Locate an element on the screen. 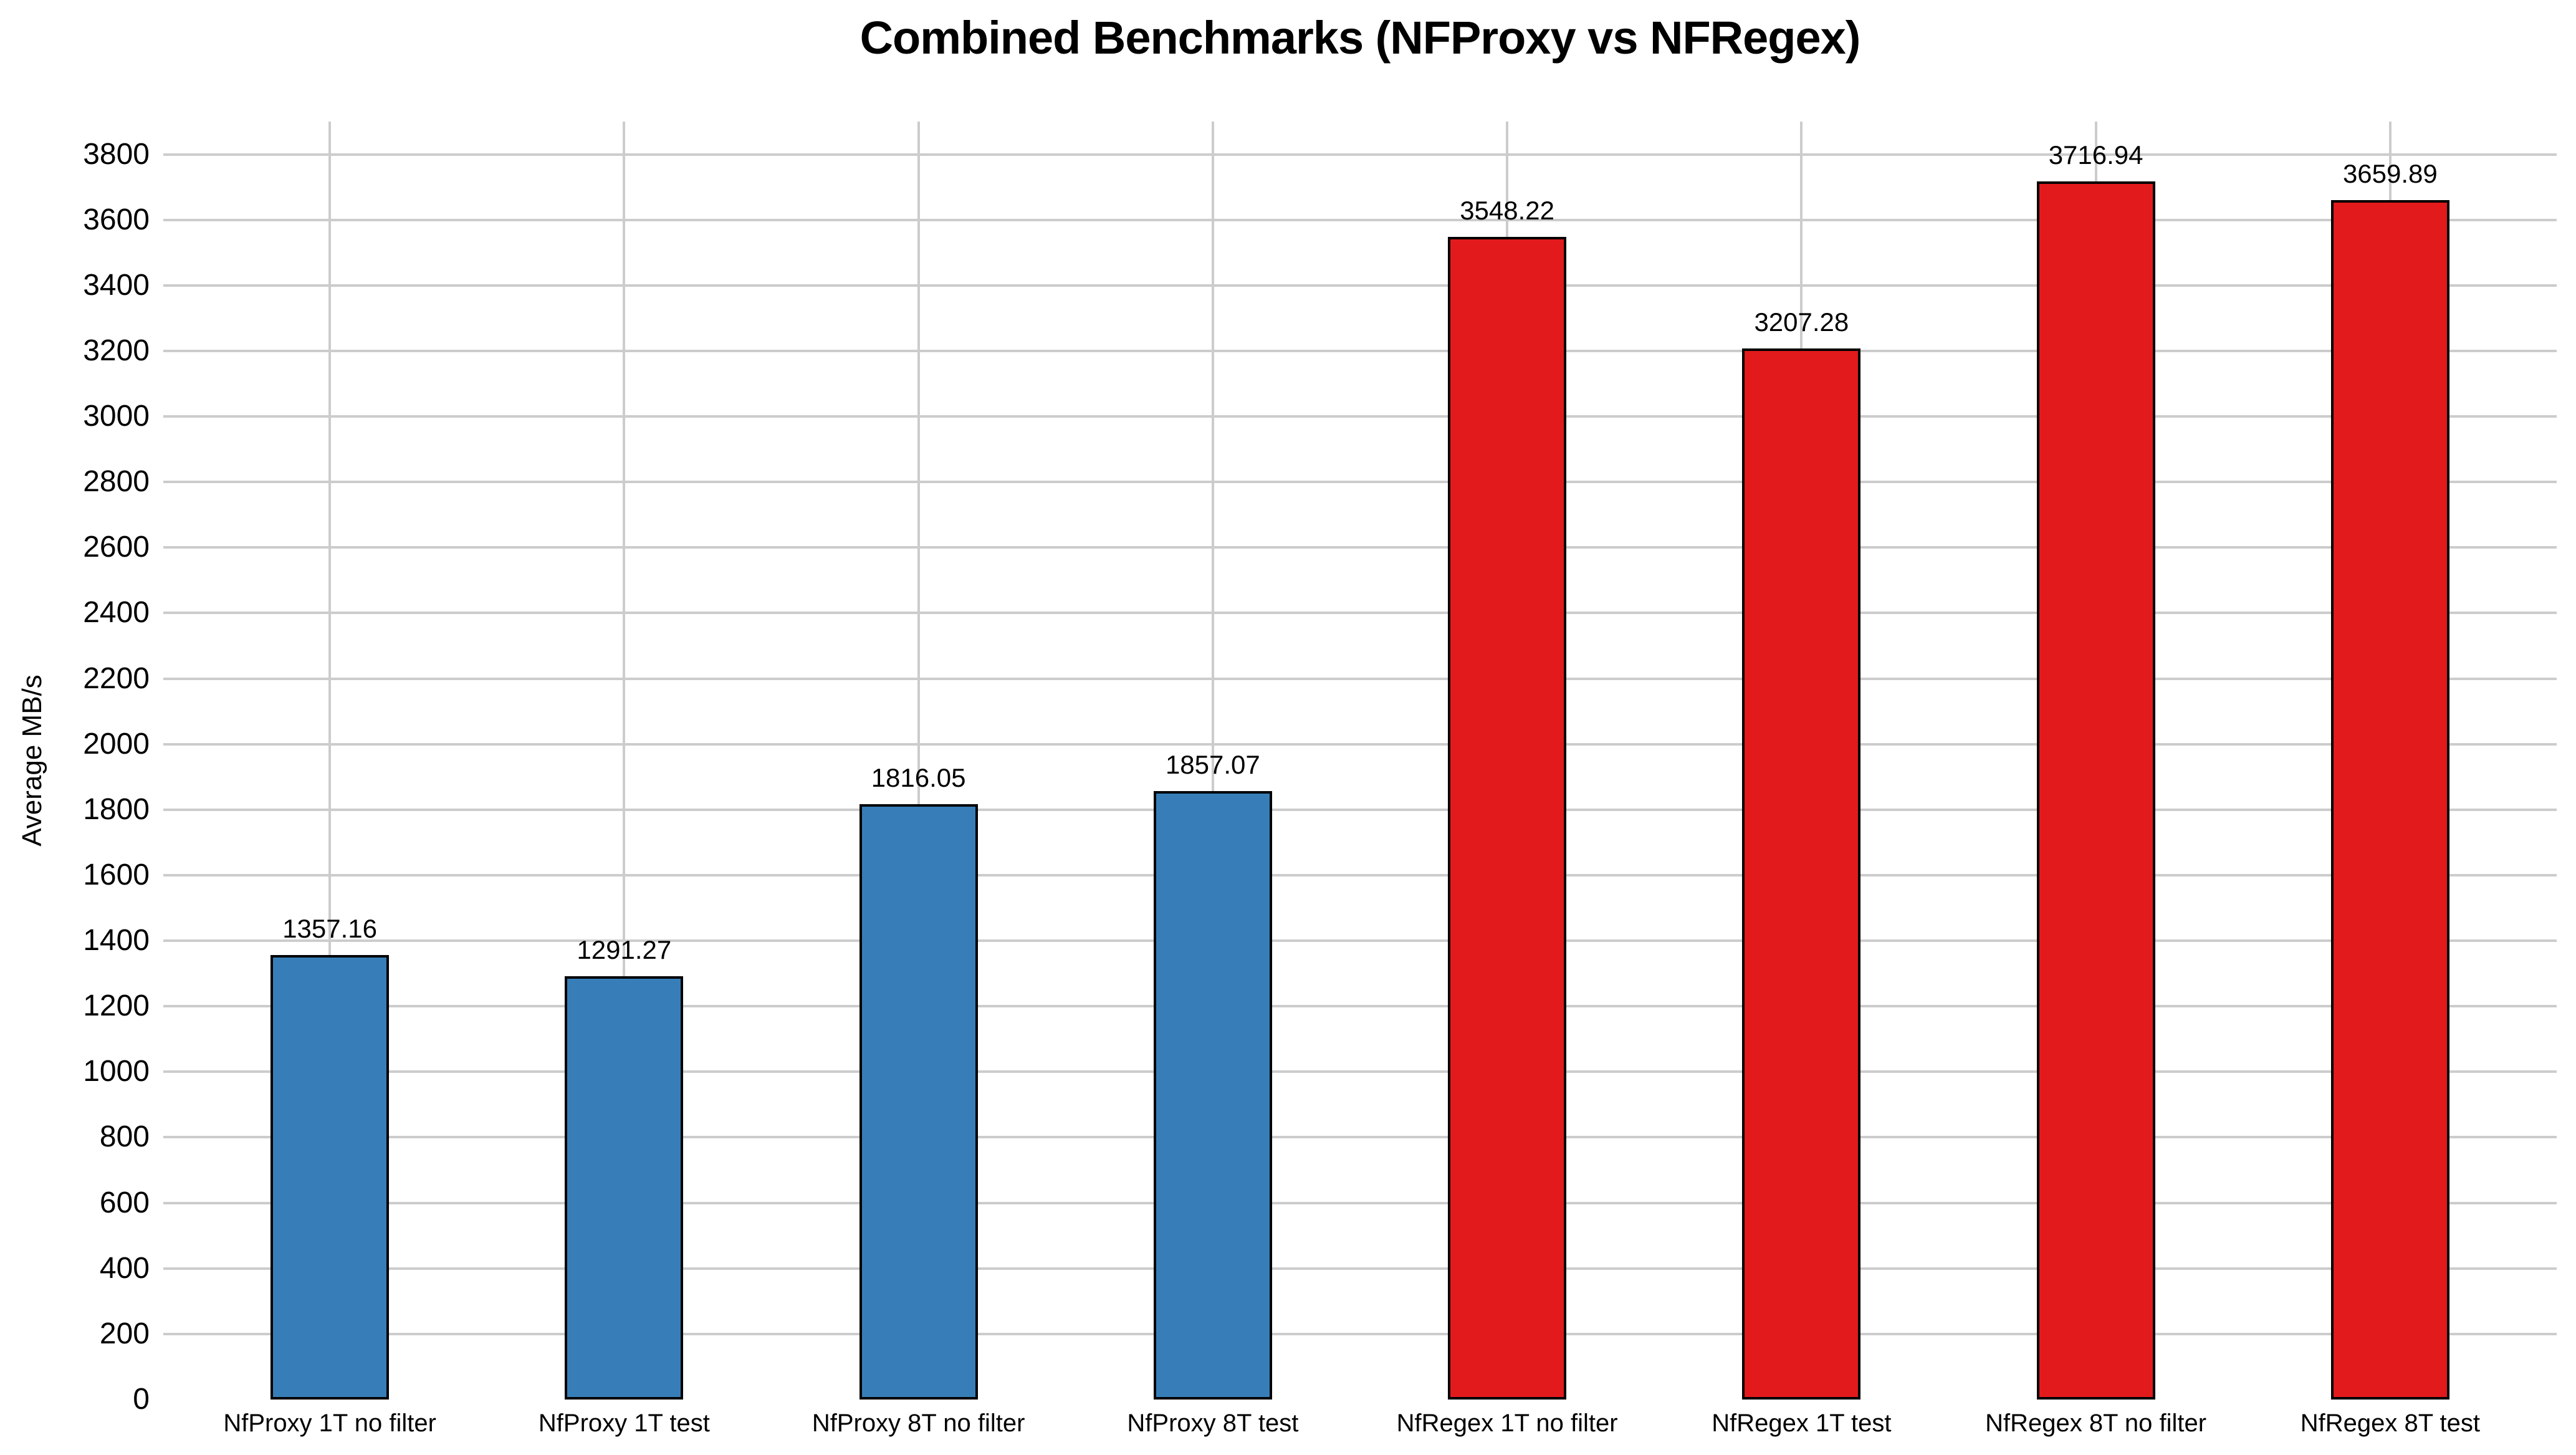  y-tick-label: 200 is located at coordinates (125, 1333).